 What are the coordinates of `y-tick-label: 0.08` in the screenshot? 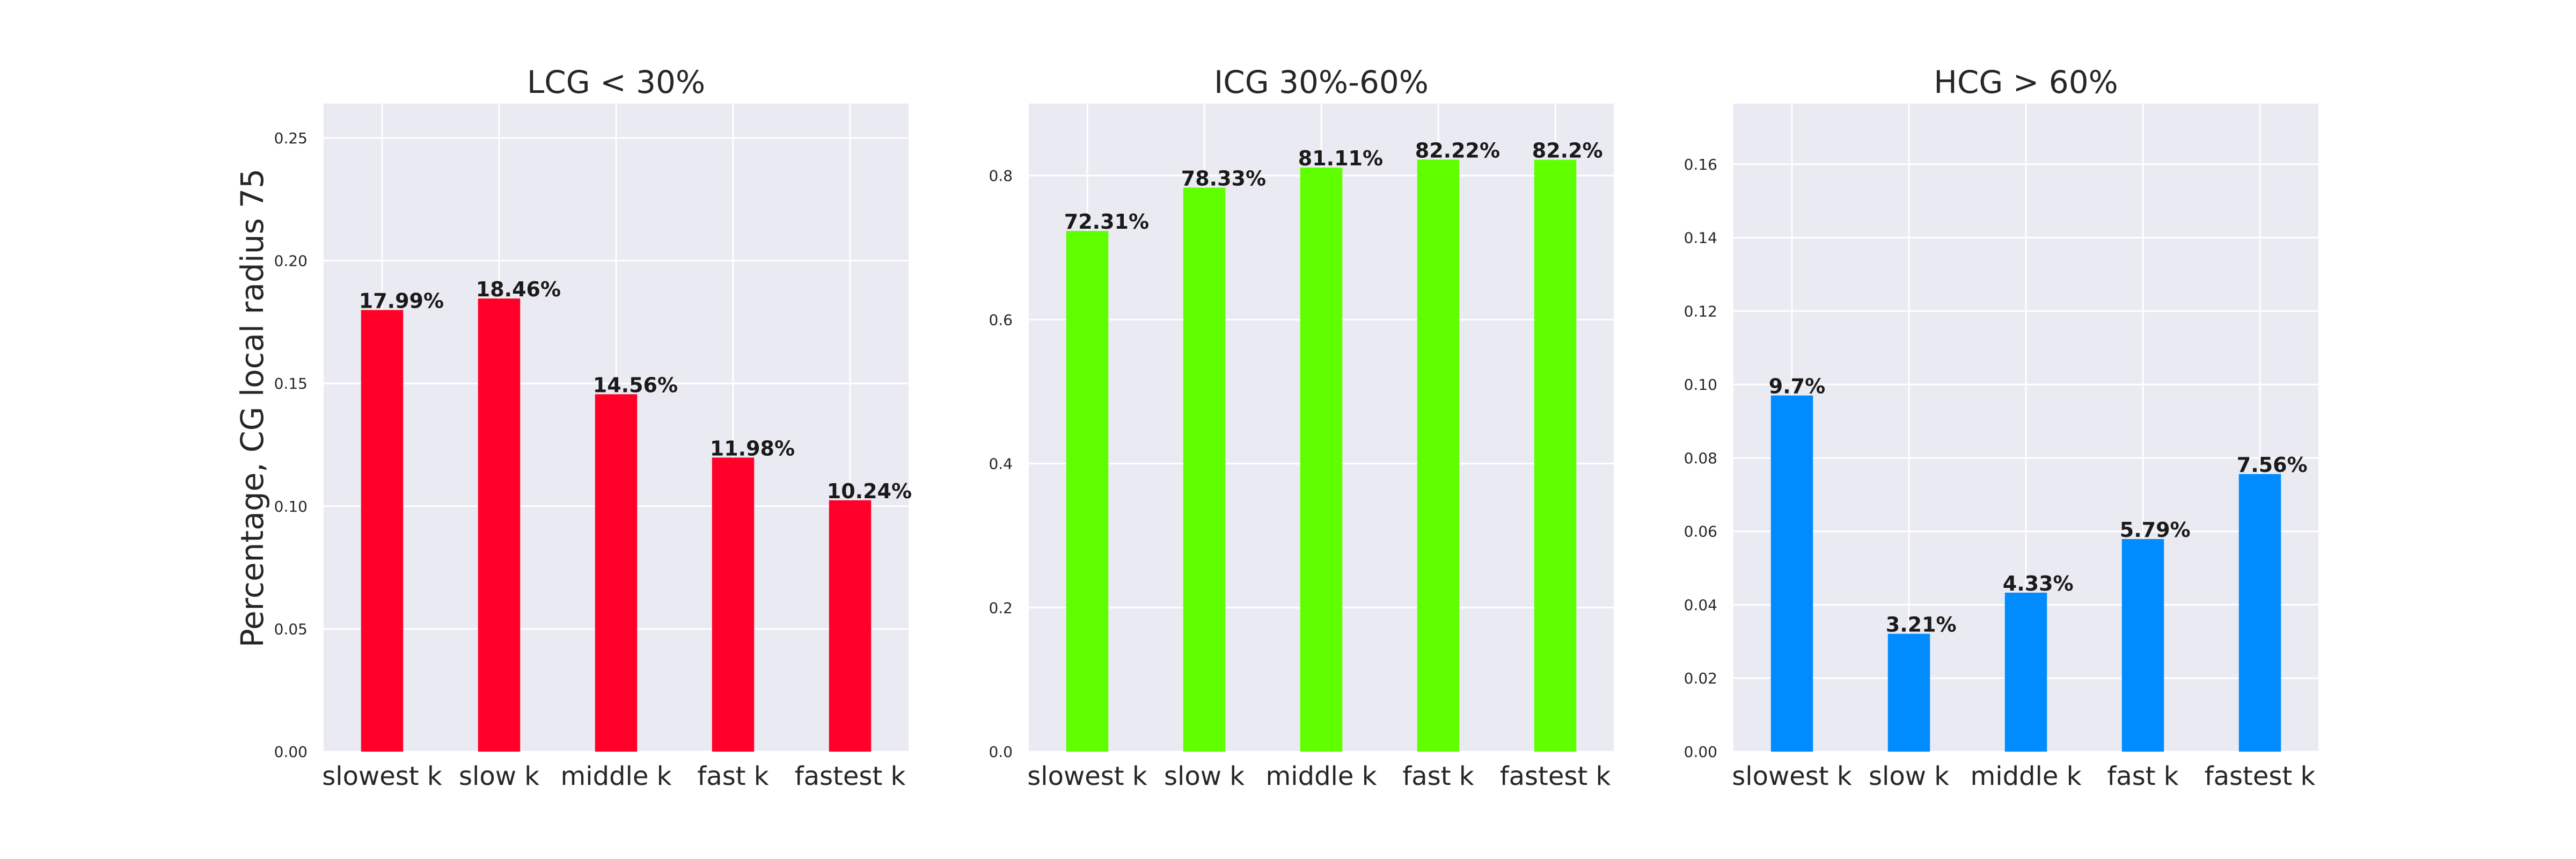 It's located at (1700, 458).